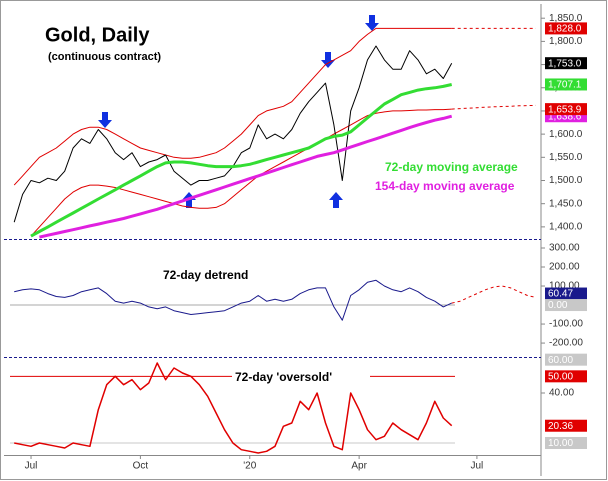 The height and width of the screenshot is (481, 608). I want to click on y-tick-label: 40.00, so click(561, 393).